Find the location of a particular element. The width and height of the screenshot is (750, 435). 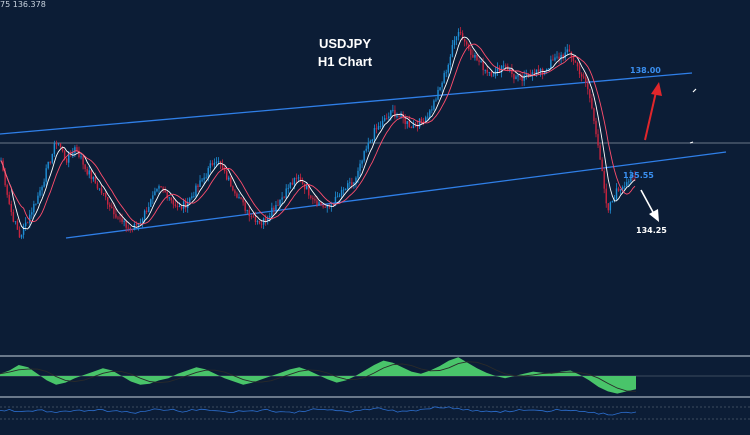

oscillator-panel is located at coordinates (318, 375).